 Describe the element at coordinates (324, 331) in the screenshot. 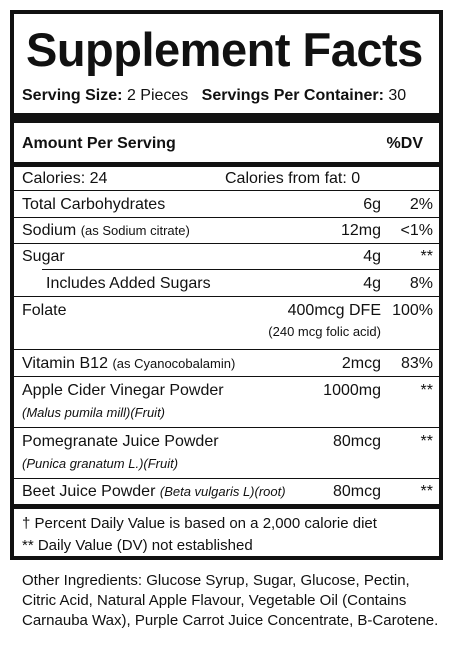

I see `nutrient-amount-detail: (240 mcg folic acid)` at that location.